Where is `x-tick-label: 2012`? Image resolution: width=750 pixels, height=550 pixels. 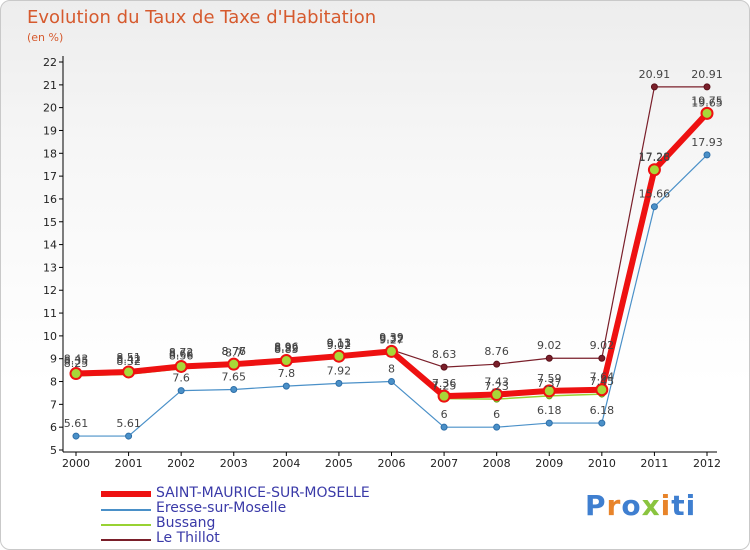
x-tick-label: 2012 is located at coordinates (707, 463).